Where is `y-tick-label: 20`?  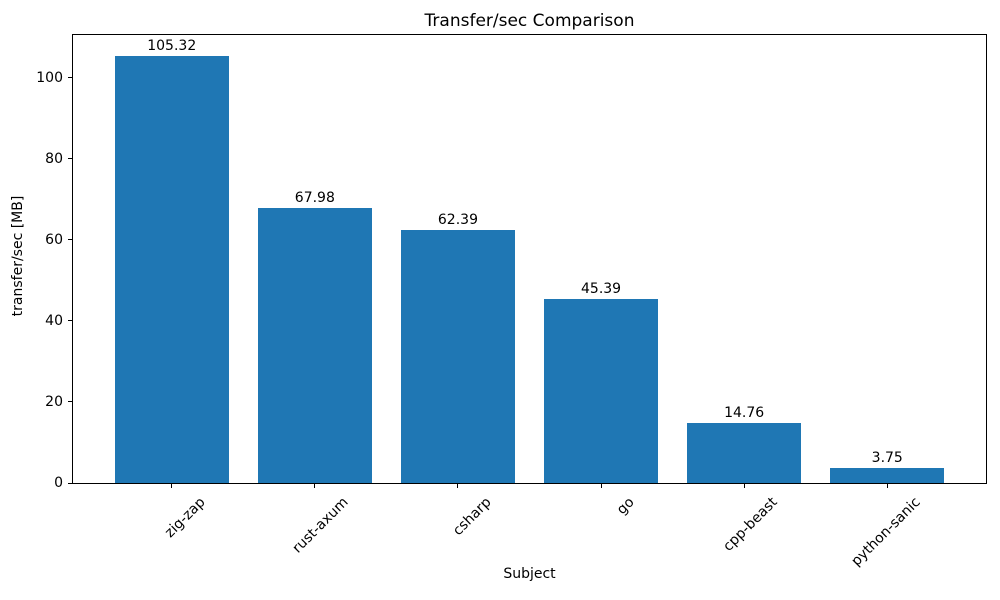 y-tick-label: 20 is located at coordinates (54, 401).